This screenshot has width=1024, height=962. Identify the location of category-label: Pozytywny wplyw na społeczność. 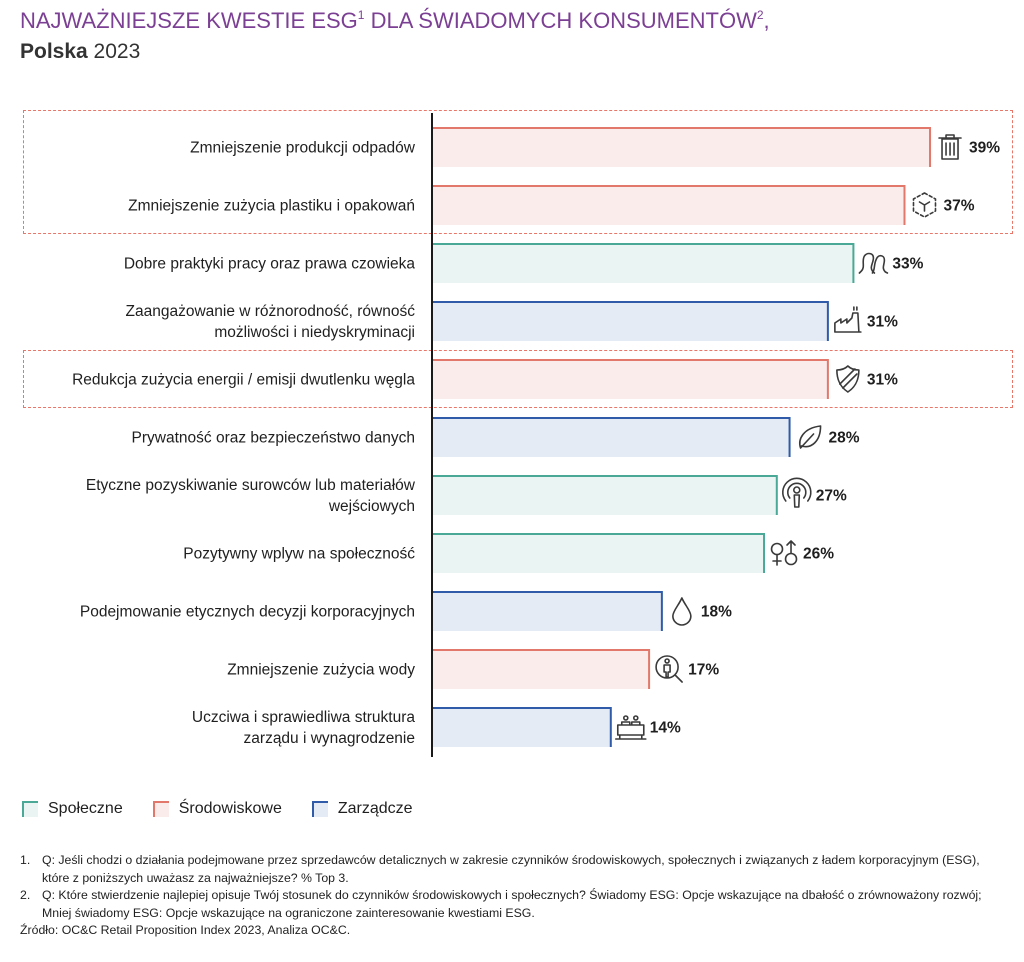
(299, 554).